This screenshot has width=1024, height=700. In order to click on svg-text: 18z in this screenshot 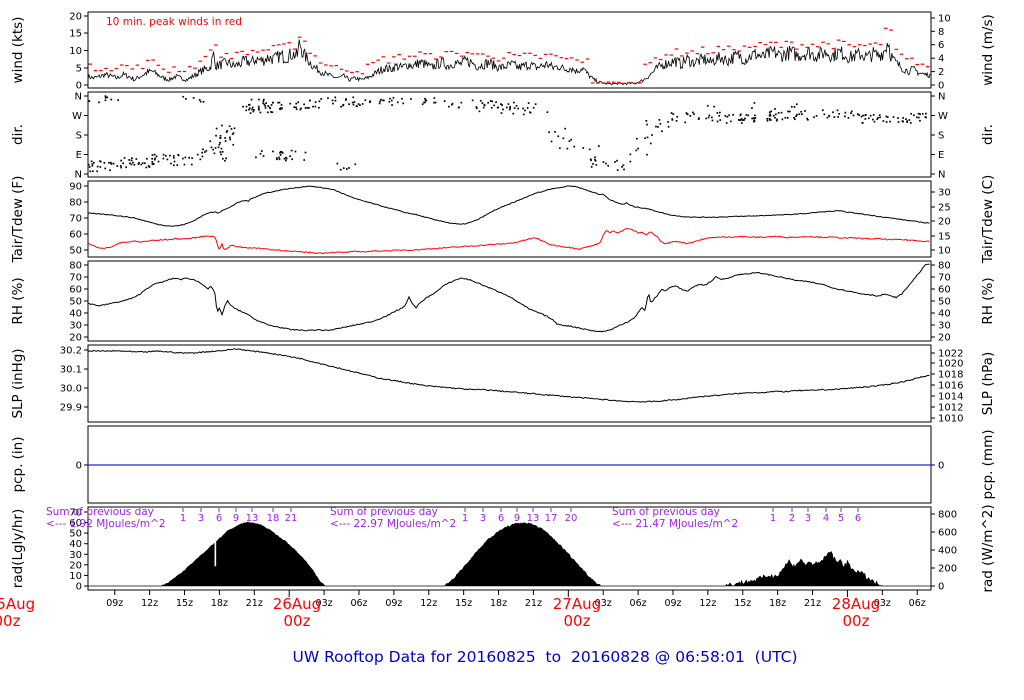, I will do `click(498, 603)`.